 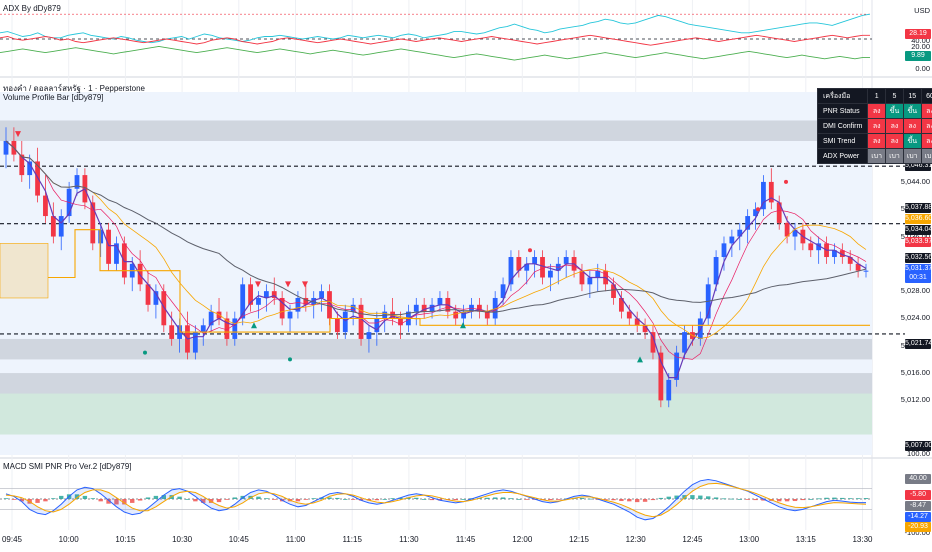 What do you see at coordinates (53, 97) in the screenshot?
I see `indicator-title: Volume Profile Bar [dDy879]` at bounding box center [53, 97].